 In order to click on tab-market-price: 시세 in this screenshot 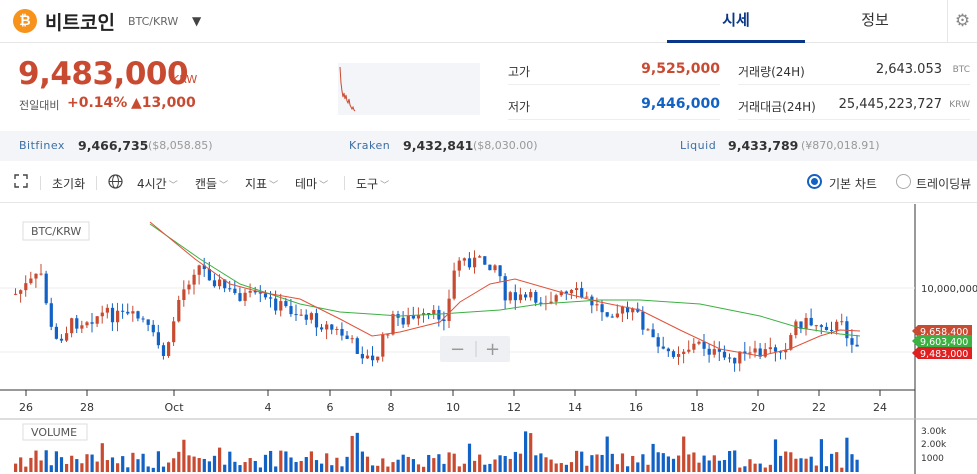, I will do `click(736, 21)`.